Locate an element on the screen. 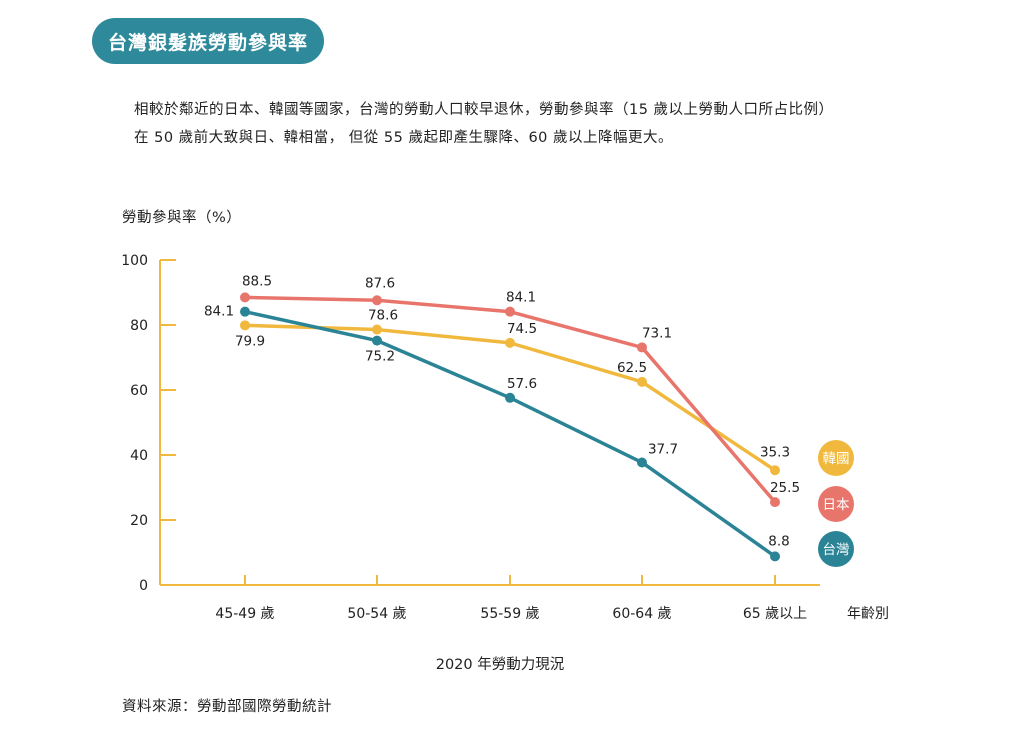 This screenshot has height=753, width=1024. data-label: 75.2 is located at coordinates (380, 357).